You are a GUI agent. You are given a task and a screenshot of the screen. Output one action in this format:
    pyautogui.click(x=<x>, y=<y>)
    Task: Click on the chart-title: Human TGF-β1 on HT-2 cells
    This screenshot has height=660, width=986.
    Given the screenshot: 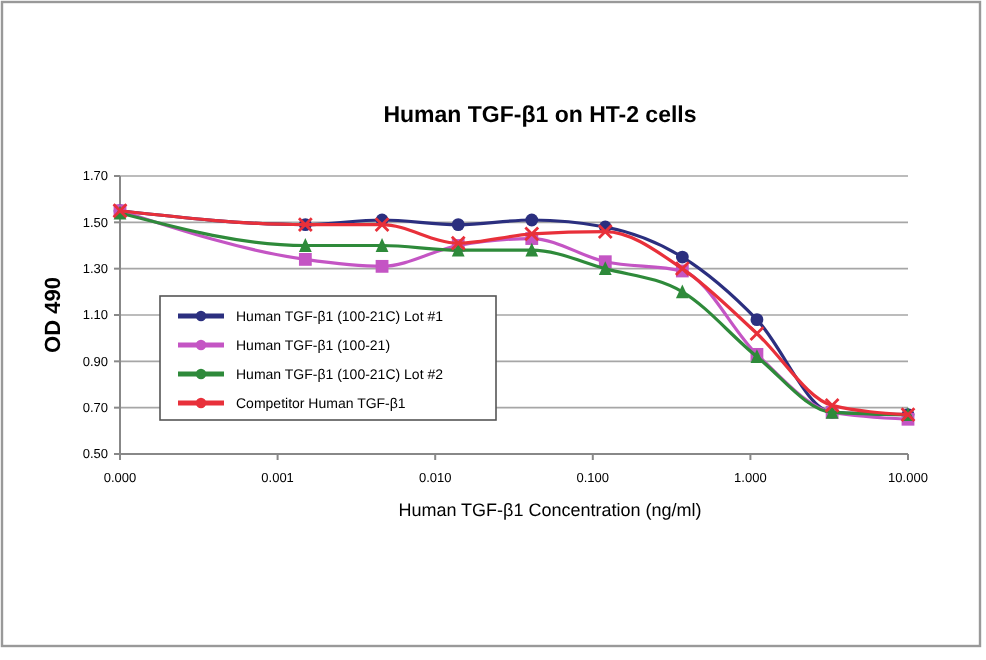 What is the action you would take?
    pyautogui.click(x=540, y=116)
    